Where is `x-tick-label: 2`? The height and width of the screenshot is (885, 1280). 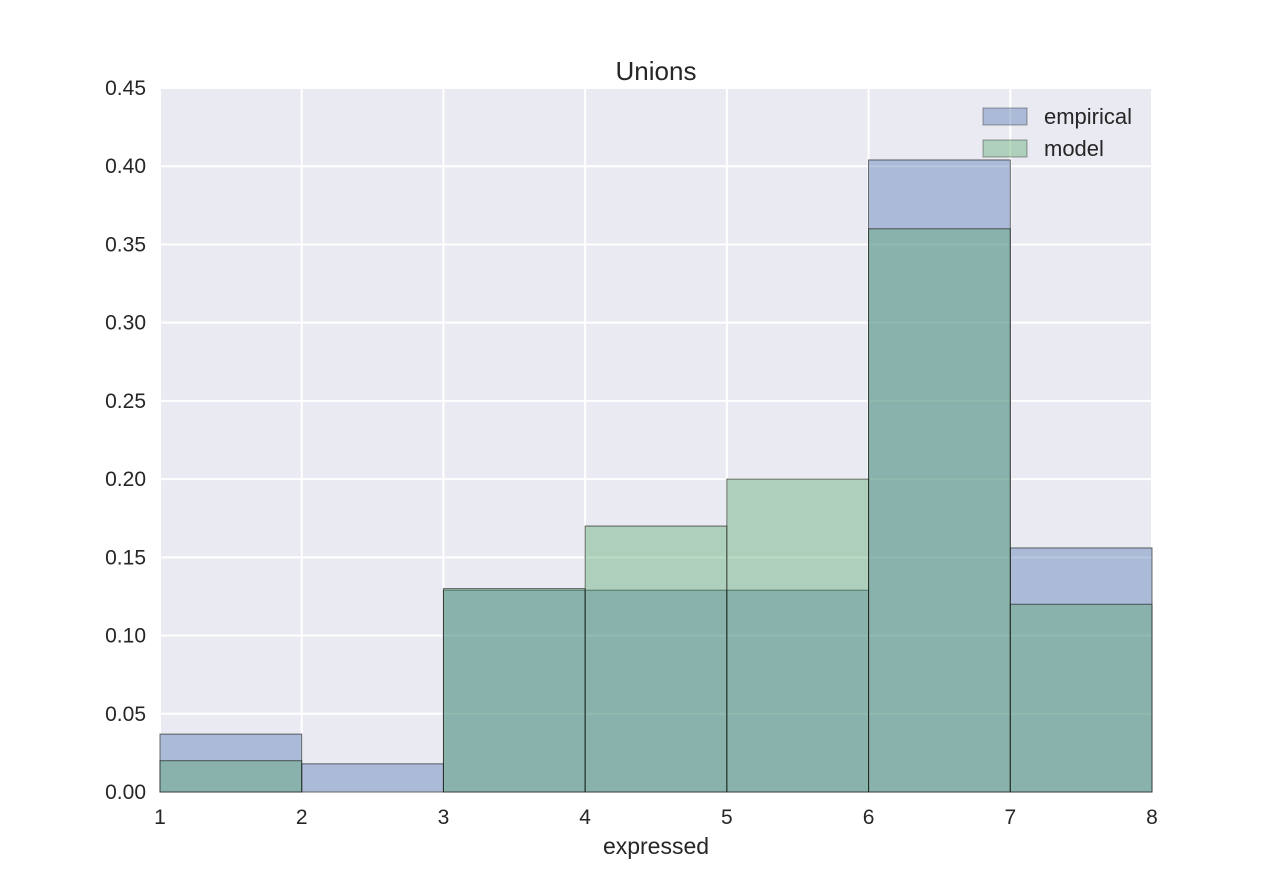 x-tick-label: 2 is located at coordinates (302, 817).